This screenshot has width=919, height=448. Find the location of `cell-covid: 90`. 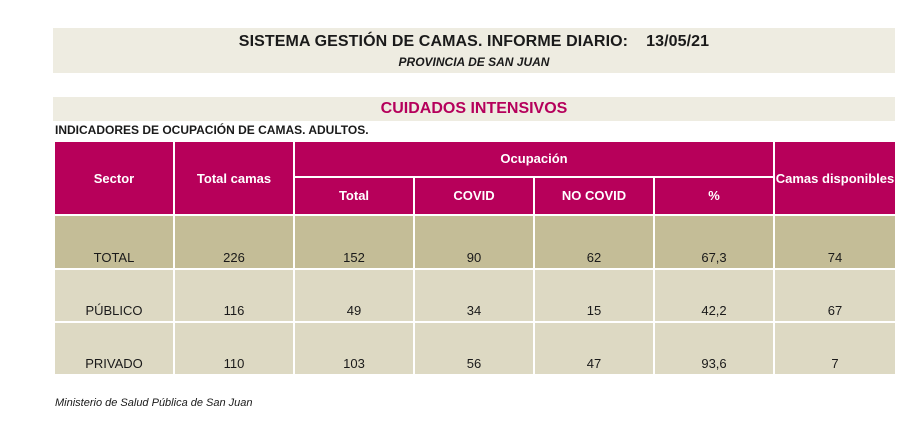

cell-covid: 90 is located at coordinates (474, 242).